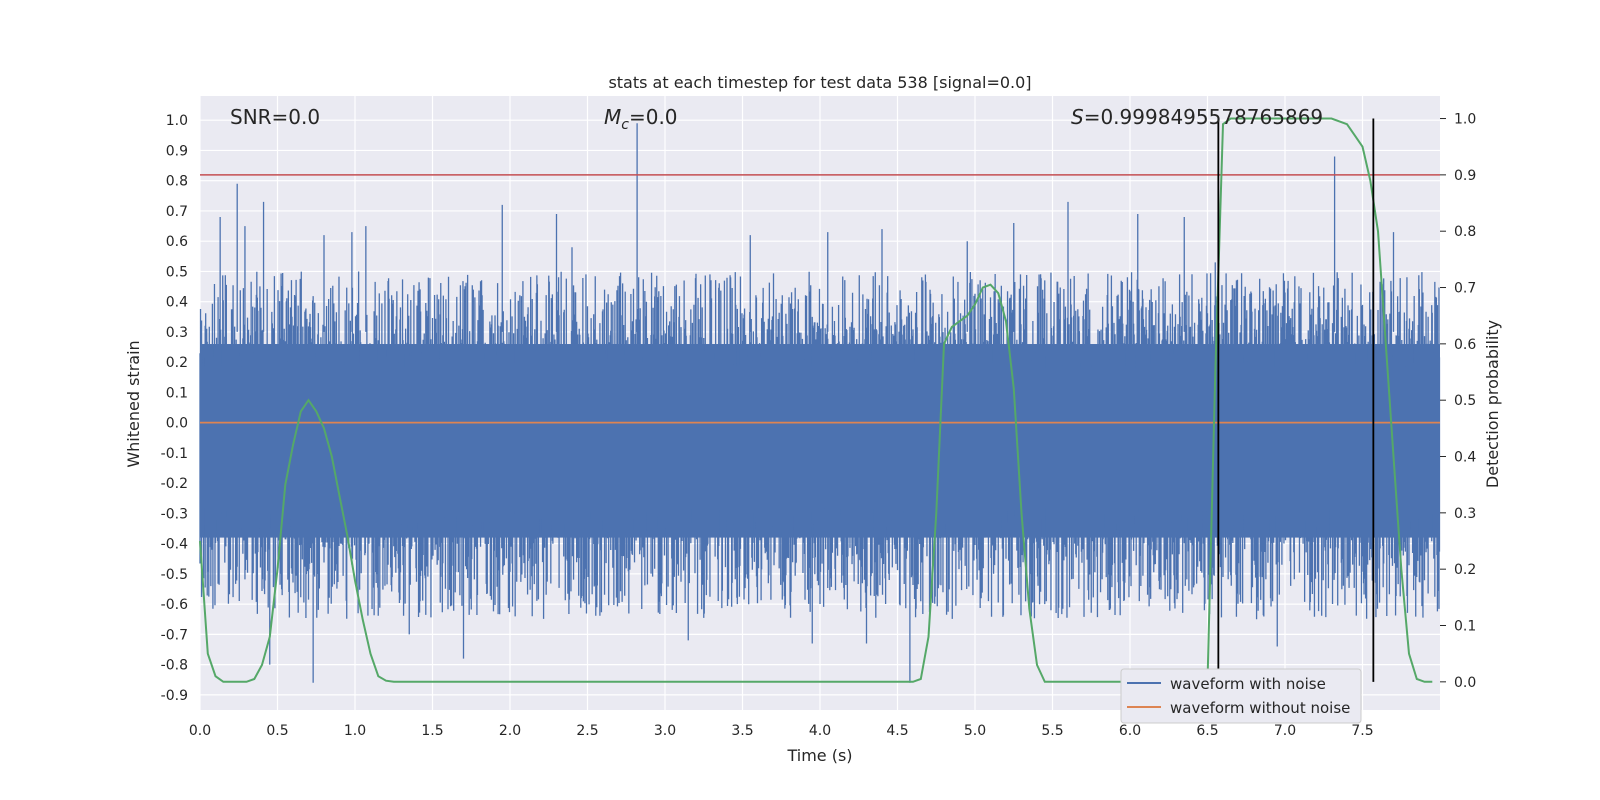  I want to click on legend-label-clean: waveform without noise, so click(1260, 708).